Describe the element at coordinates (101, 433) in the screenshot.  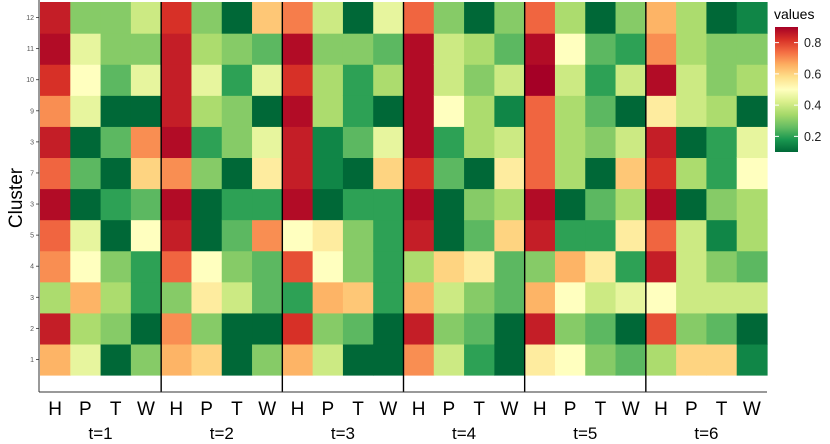
I see `group-label: t=1` at that location.